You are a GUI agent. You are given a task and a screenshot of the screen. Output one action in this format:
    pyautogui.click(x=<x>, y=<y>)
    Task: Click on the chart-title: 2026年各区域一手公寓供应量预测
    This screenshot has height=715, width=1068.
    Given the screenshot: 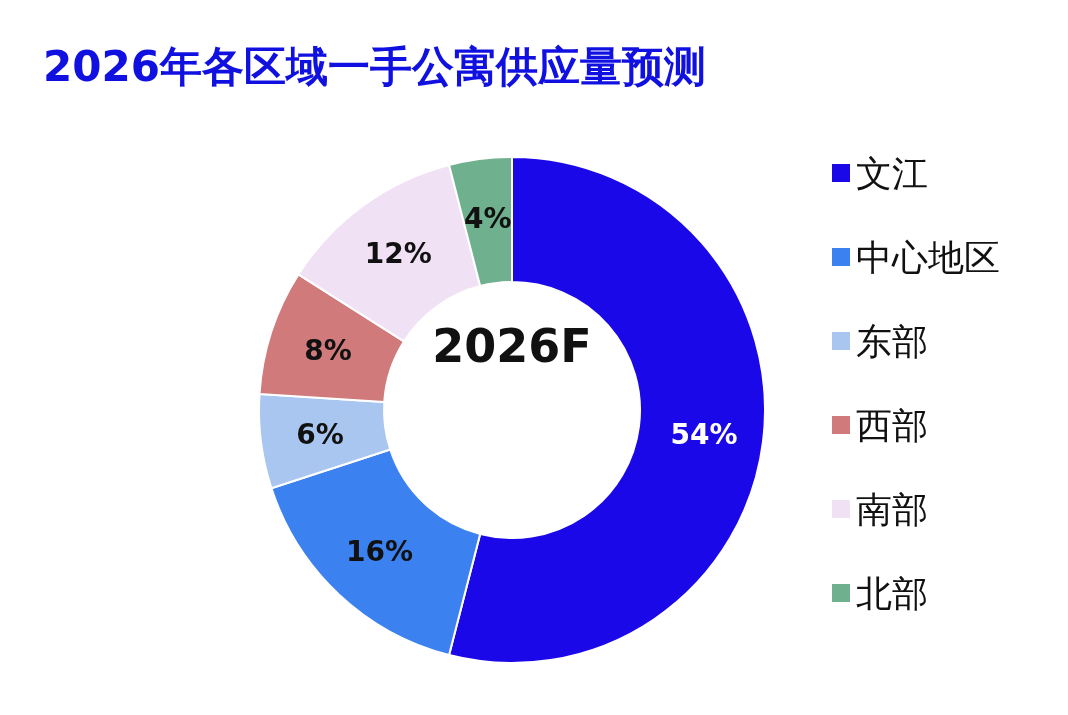 What is the action you would take?
    pyautogui.click(x=374, y=66)
    